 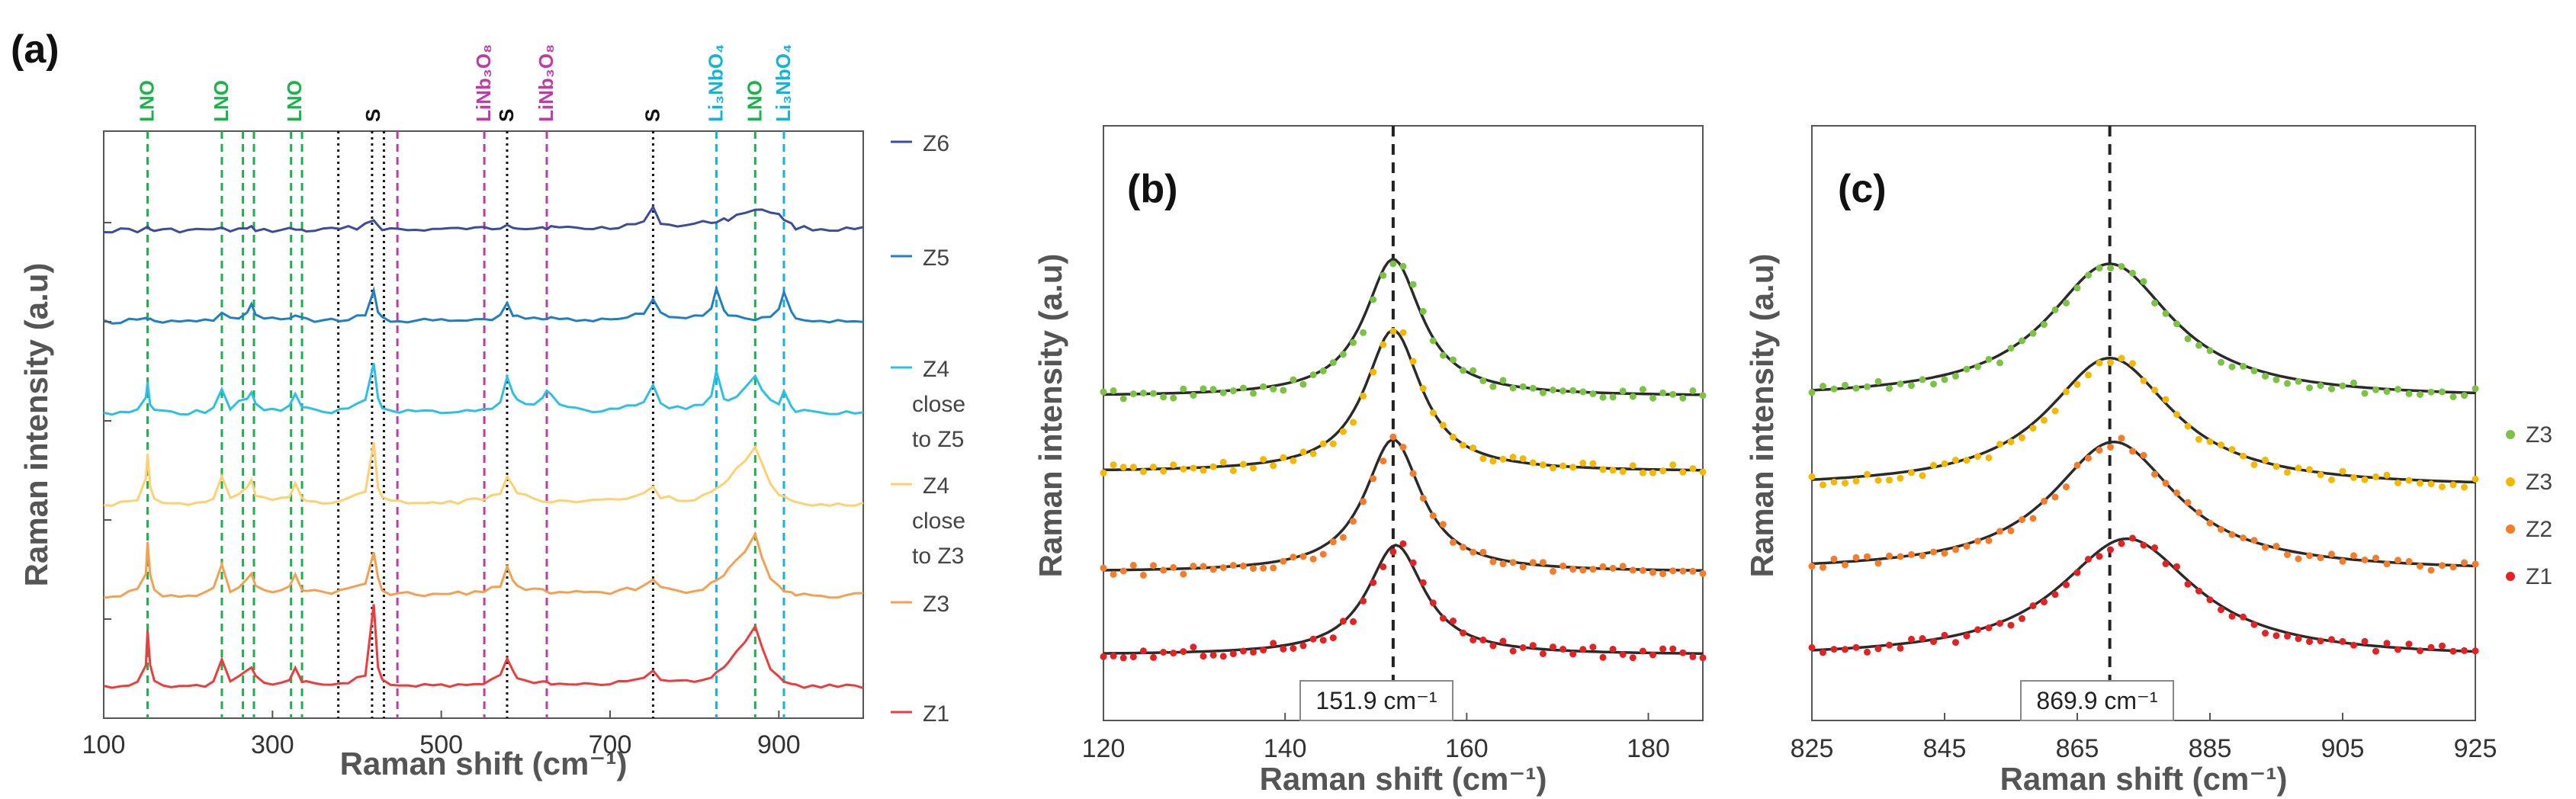 I want to click on panel-b-xlabel: Raman shift (cm⁻¹), so click(x=1403, y=779).